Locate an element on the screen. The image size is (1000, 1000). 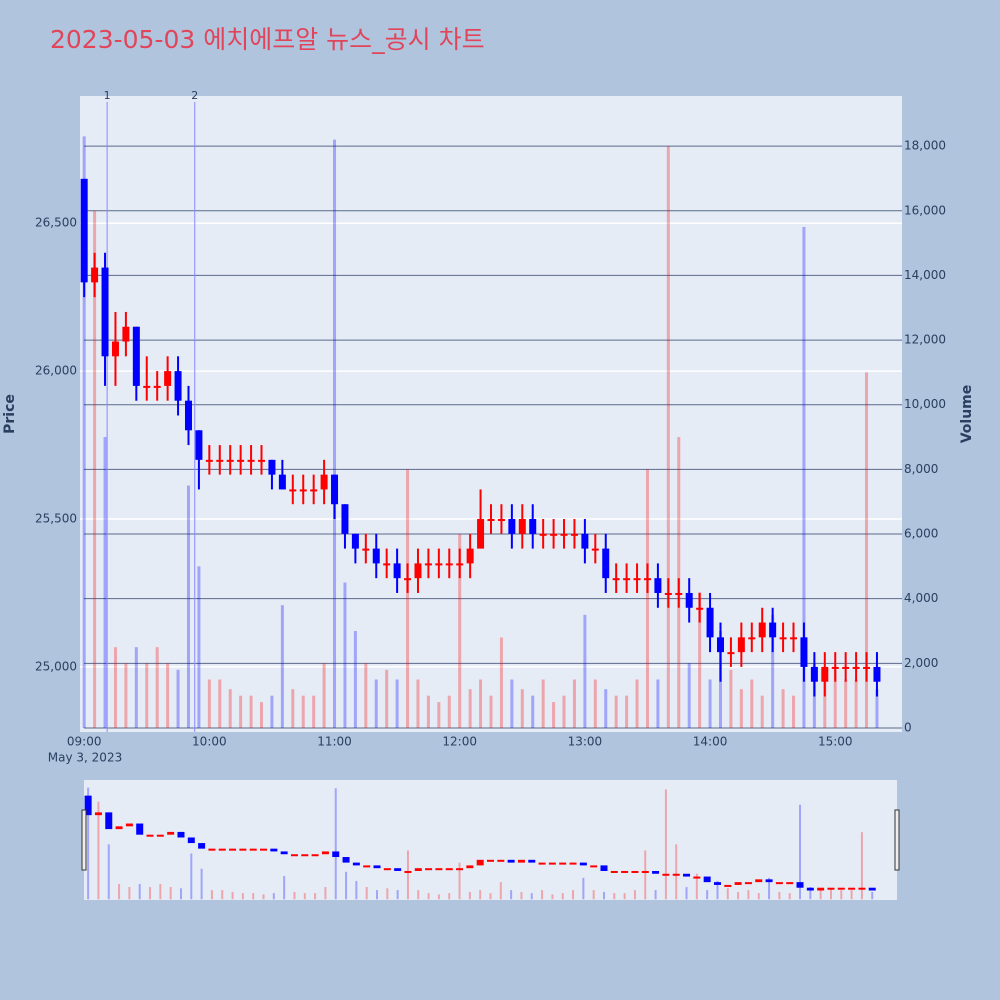
annotation-label: 2 is located at coordinates (194, 95).